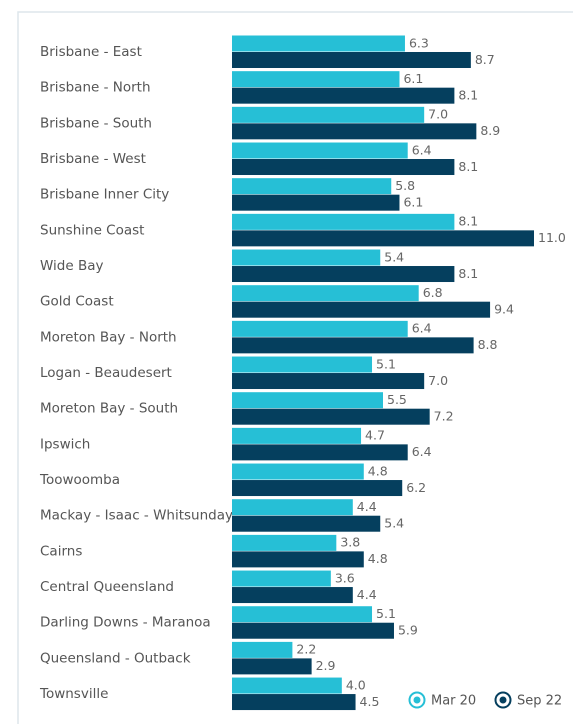  Describe the element at coordinates (490, 130) in the screenshot. I see `value-label: 8.9` at that location.